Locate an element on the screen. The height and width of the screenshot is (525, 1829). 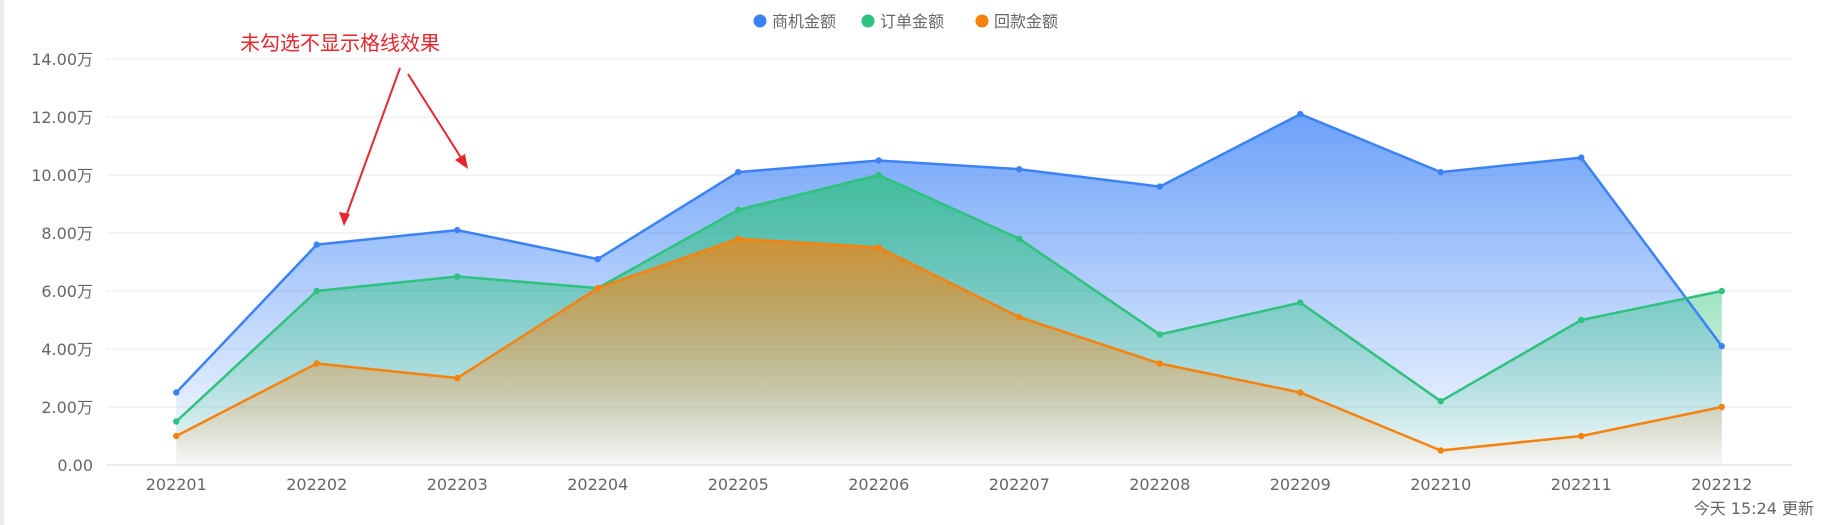
x-tick-label: 202204 is located at coordinates (597, 484).